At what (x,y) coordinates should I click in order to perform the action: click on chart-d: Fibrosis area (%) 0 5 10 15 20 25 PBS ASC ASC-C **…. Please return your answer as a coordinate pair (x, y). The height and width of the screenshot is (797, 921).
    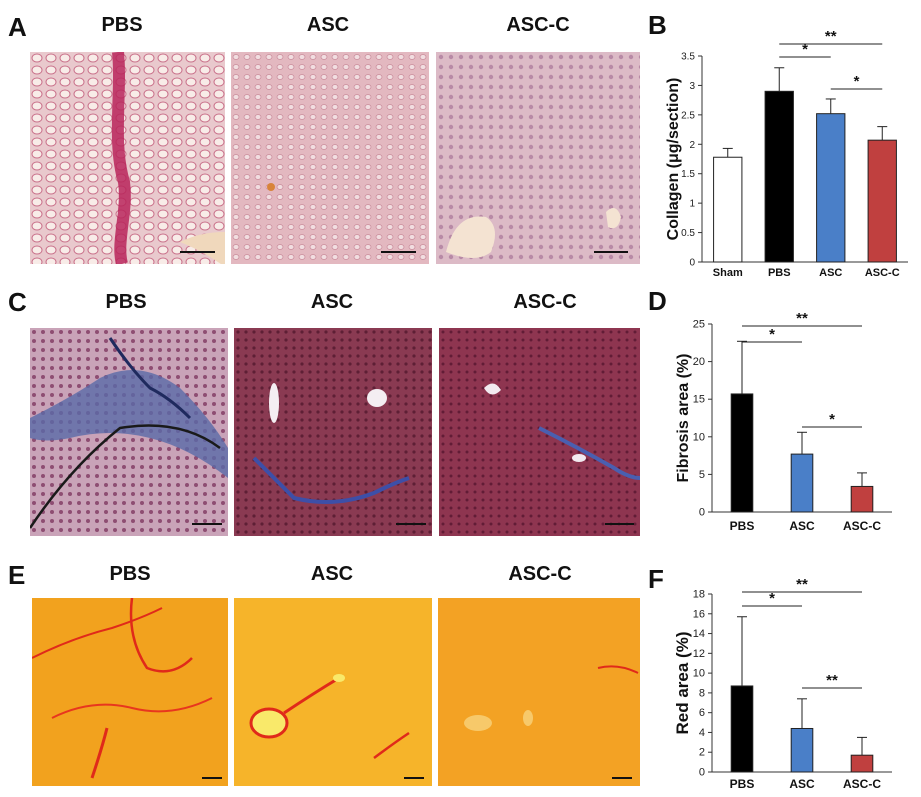
    Looking at the image, I should click on (783, 424).